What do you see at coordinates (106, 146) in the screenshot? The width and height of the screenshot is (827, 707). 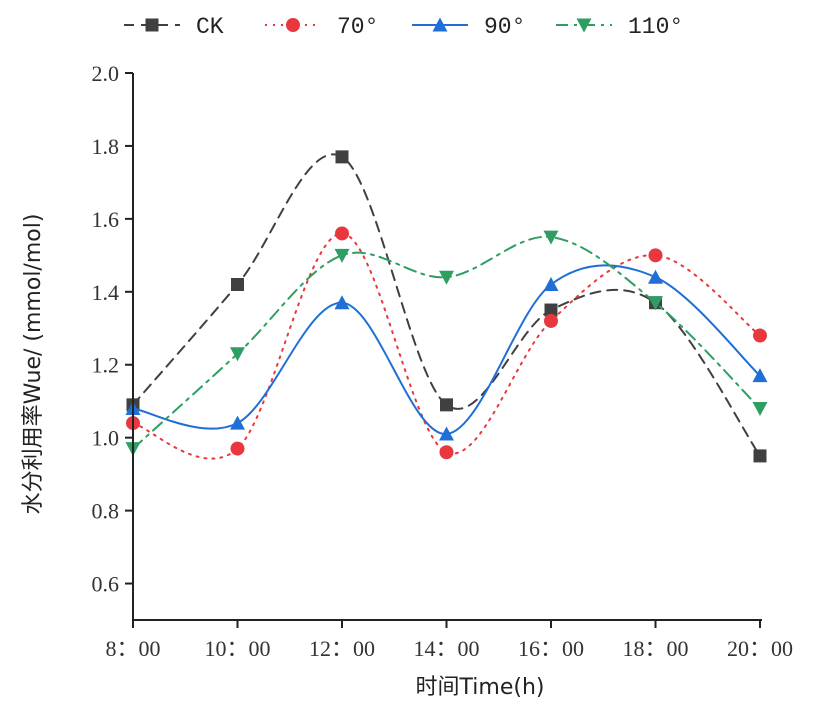 I see `y-tick-label: 1.8` at bounding box center [106, 146].